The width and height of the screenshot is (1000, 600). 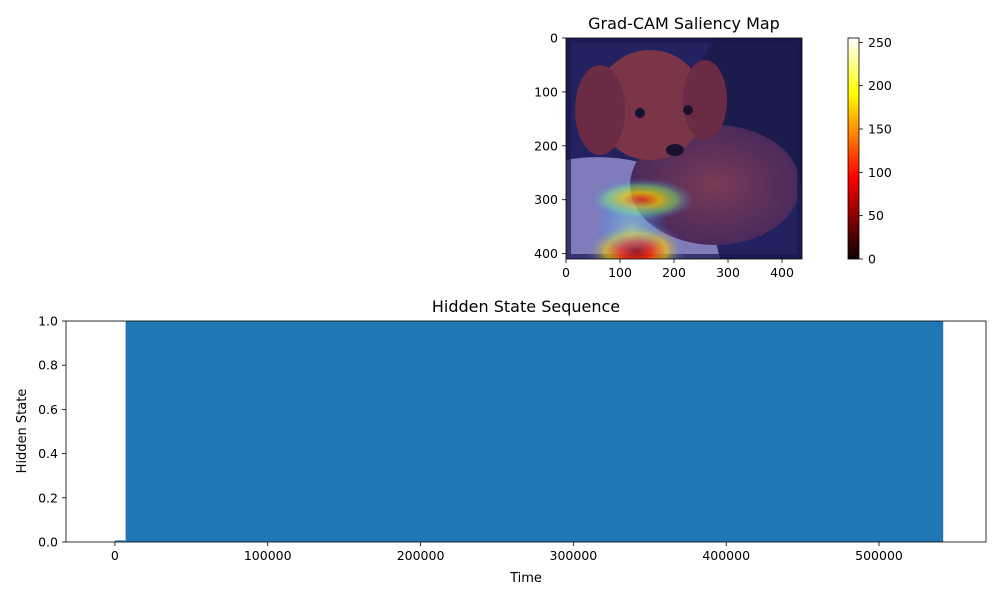 I want to click on y-tick-label: 0.4, so click(x=48, y=453).